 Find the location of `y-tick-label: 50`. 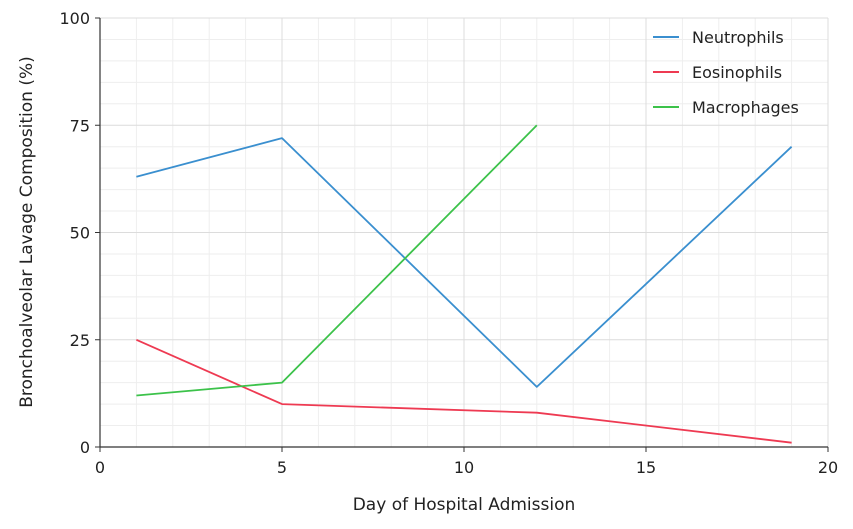

y-tick-label: 50 is located at coordinates (80, 233).